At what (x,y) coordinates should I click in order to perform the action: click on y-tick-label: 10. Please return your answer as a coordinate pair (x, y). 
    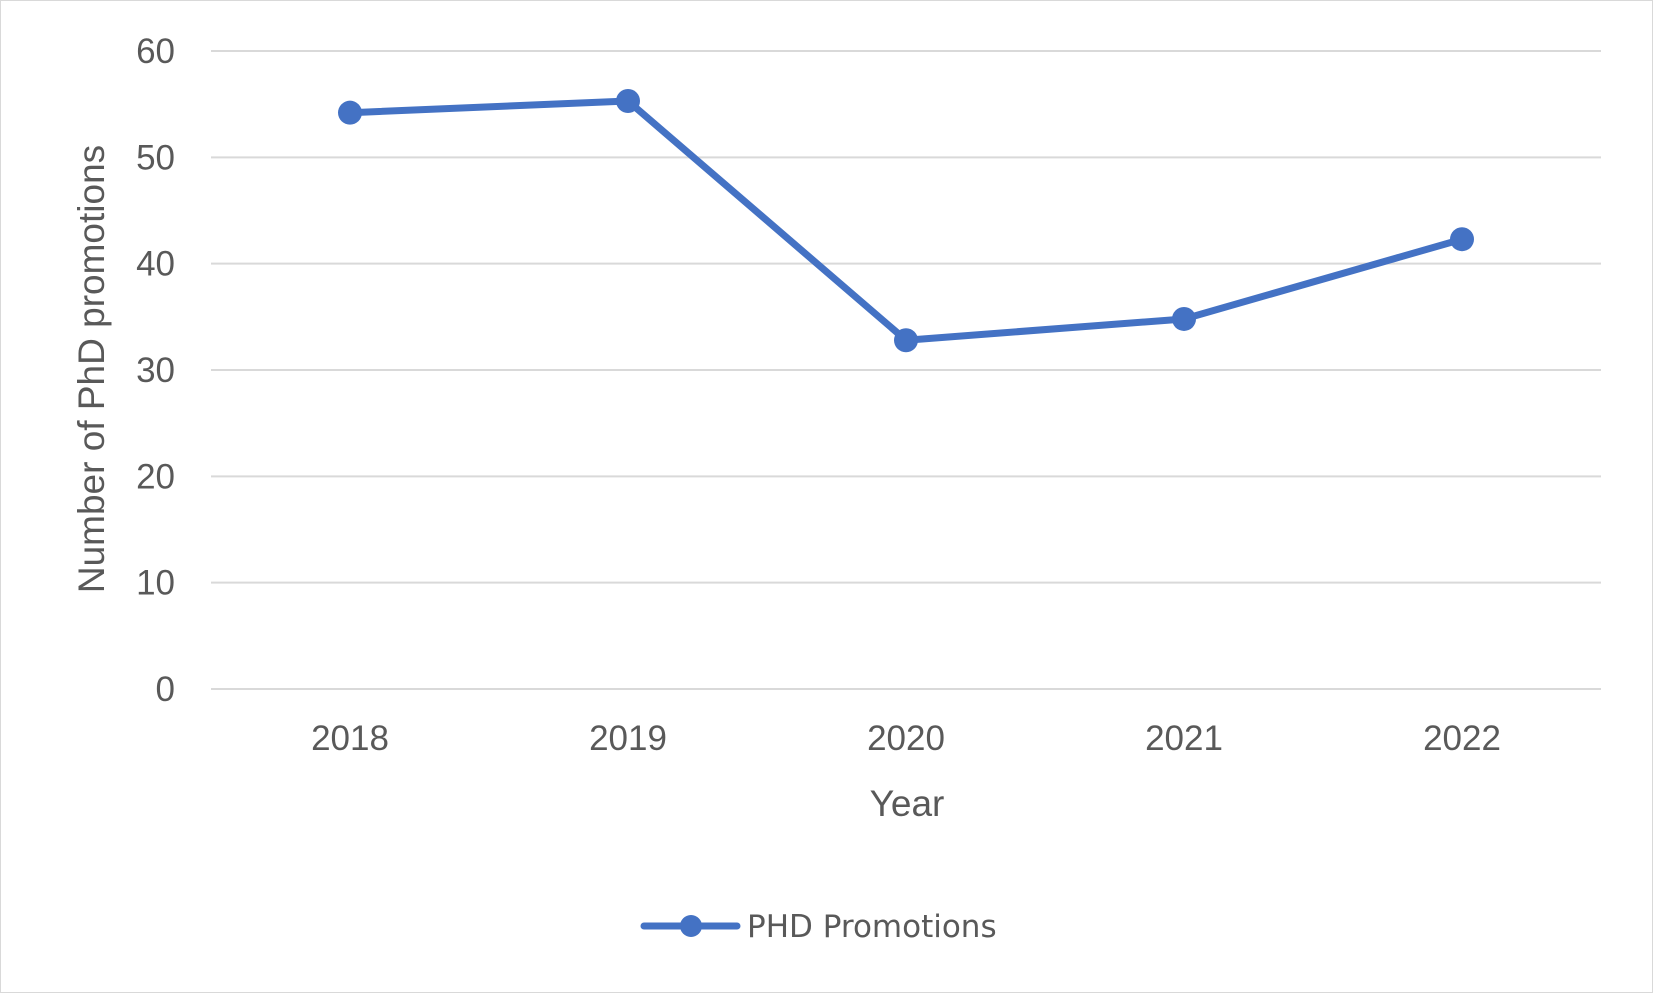
    Looking at the image, I should click on (155, 583).